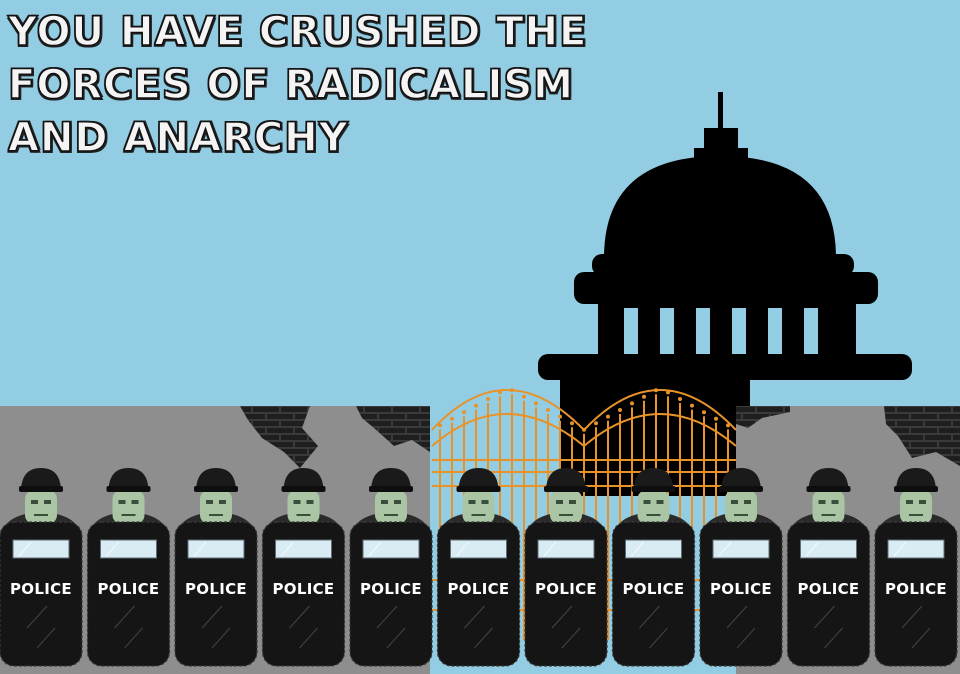 This screenshot has width=960, height=674. I want to click on headline-line-1: YOU HAVE CRUSHED THE, so click(297, 31).